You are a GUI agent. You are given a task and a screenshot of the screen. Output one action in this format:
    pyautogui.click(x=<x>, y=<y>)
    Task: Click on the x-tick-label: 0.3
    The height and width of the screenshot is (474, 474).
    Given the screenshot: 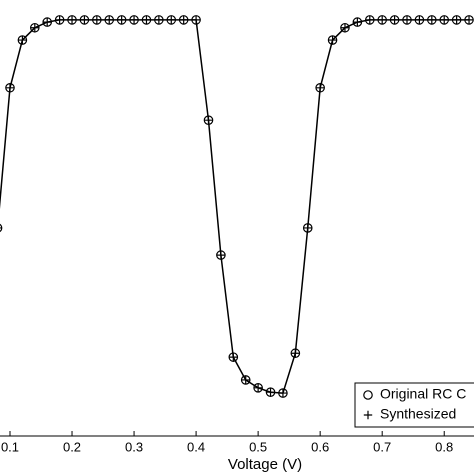 What is the action you would take?
    pyautogui.click(x=134, y=446)
    